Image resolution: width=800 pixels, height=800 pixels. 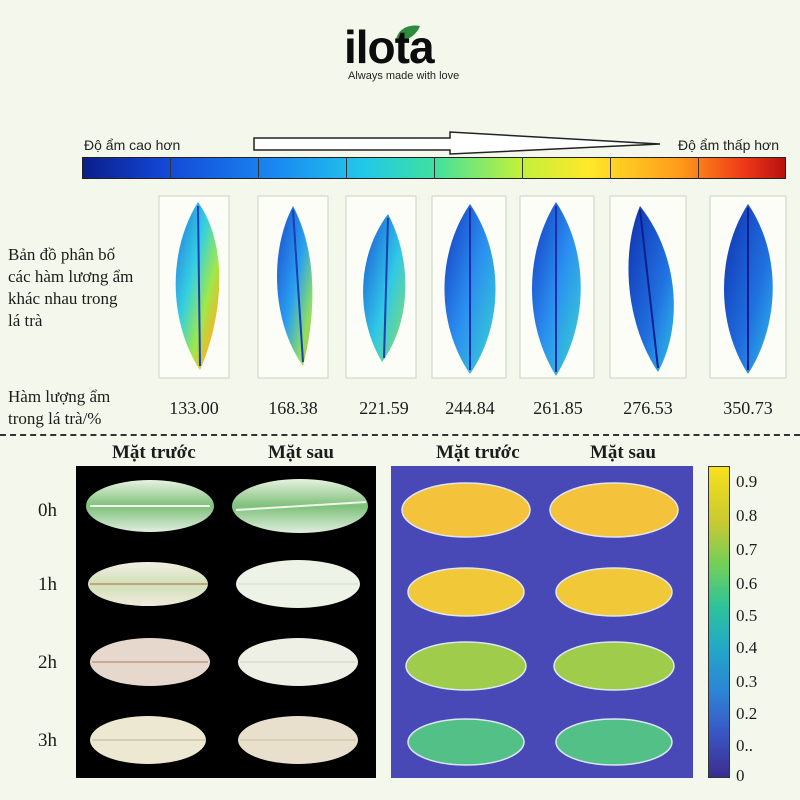 I want to click on colorbar-label: 0.3, so click(x=747, y=681).